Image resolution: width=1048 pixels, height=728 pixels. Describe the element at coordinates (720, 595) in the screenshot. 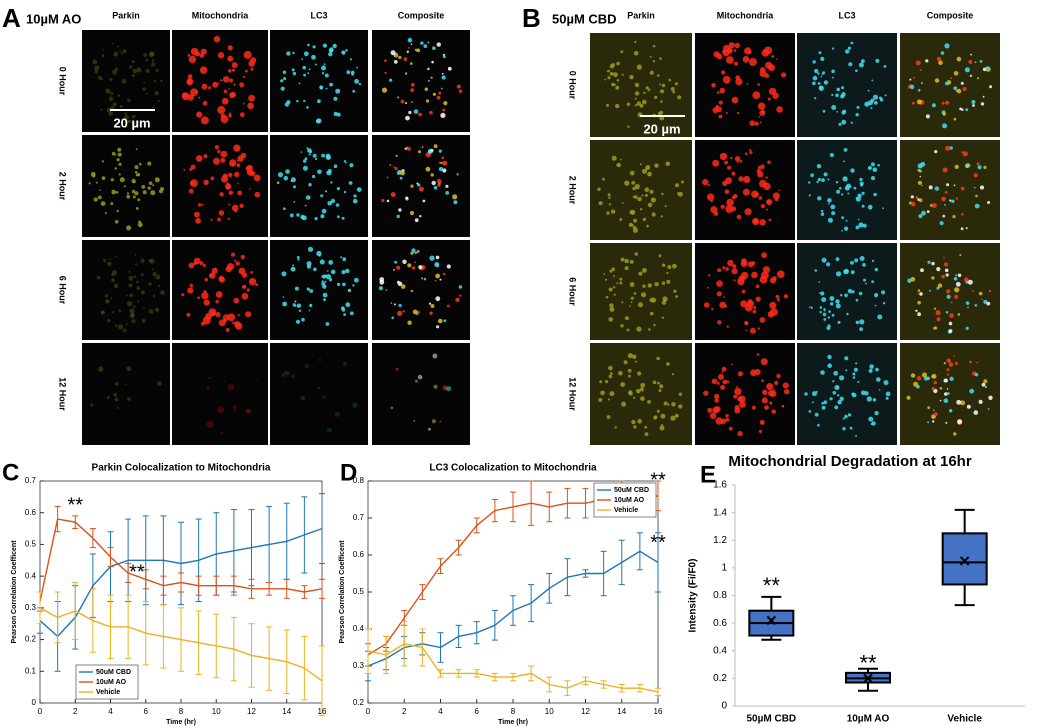

I see `y-tick-label: 0.8` at that location.